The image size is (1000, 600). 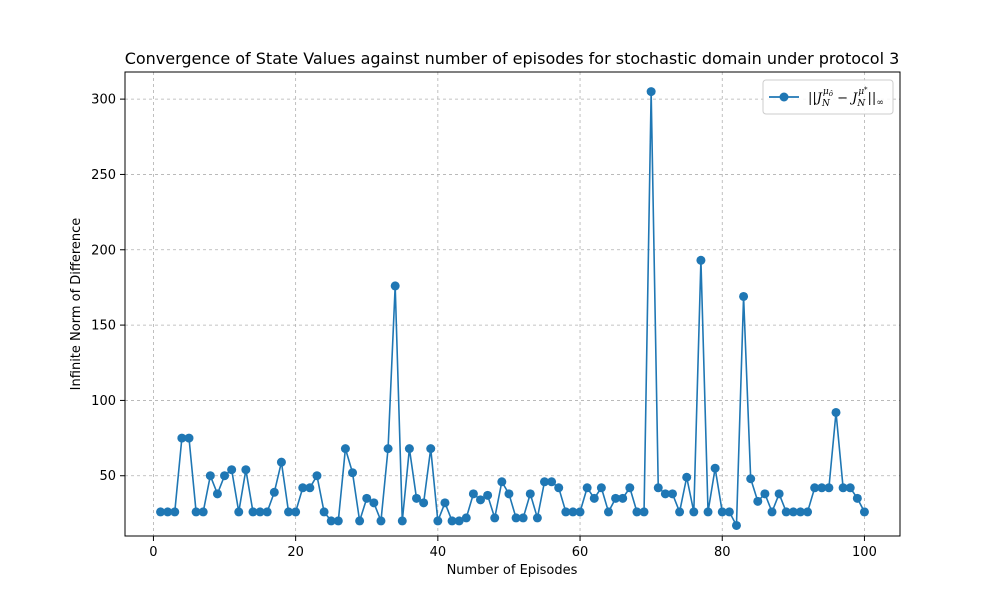 I want to click on legend-label: ||JNμô − JNμ*||∞, so click(x=846, y=97).